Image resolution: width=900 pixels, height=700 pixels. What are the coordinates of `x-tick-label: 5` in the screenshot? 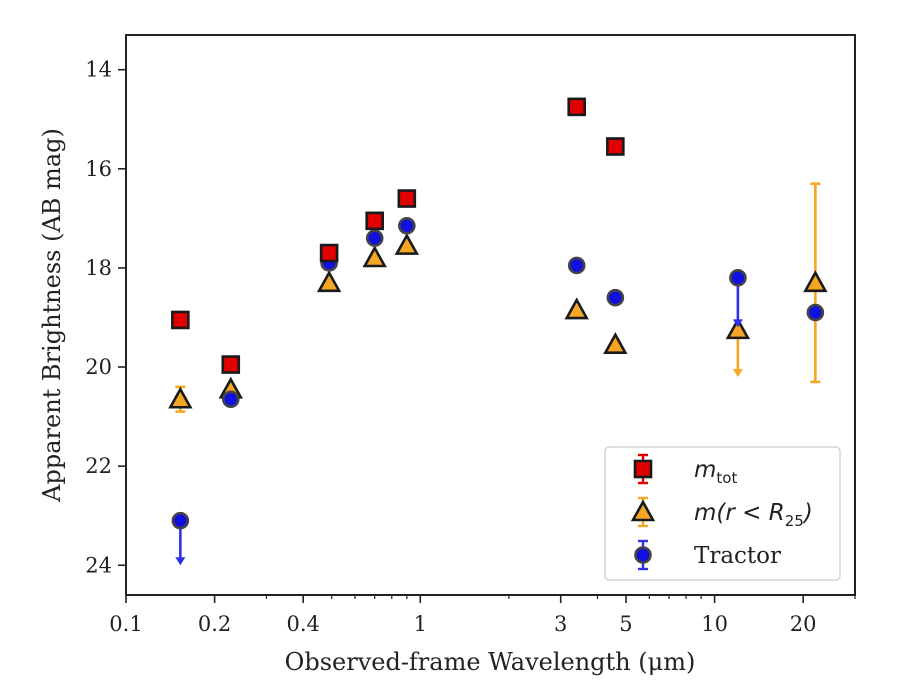 It's located at (625, 624).